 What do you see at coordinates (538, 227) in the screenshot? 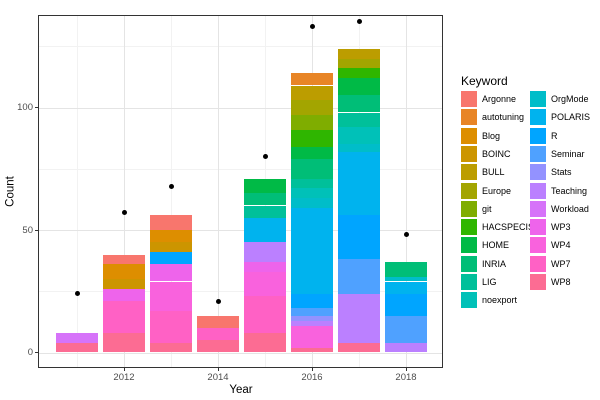
I see `legend-swatch-WP3` at bounding box center [538, 227].